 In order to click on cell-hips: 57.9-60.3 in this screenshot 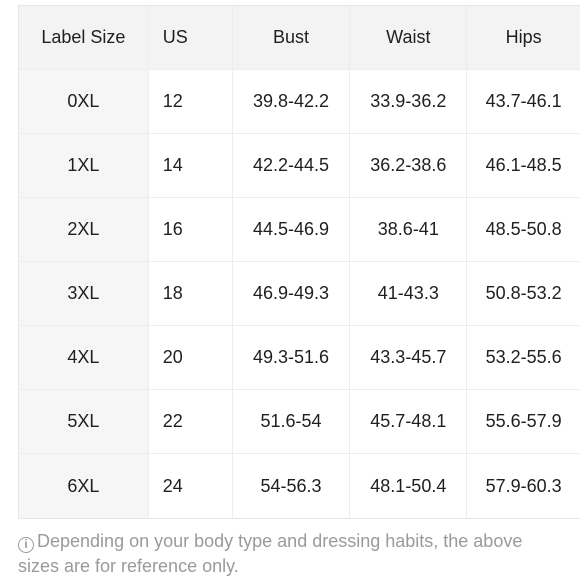, I will do `click(523, 485)`.